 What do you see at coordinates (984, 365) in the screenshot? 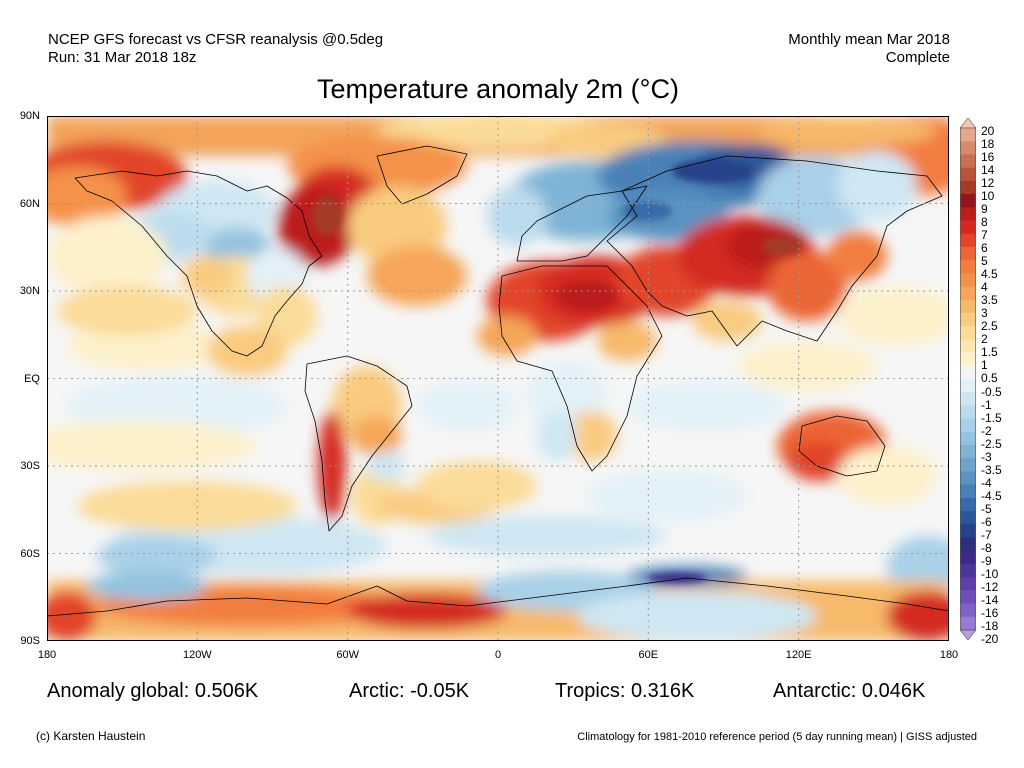
I see `colorbar-label: 1` at bounding box center [984, 365].